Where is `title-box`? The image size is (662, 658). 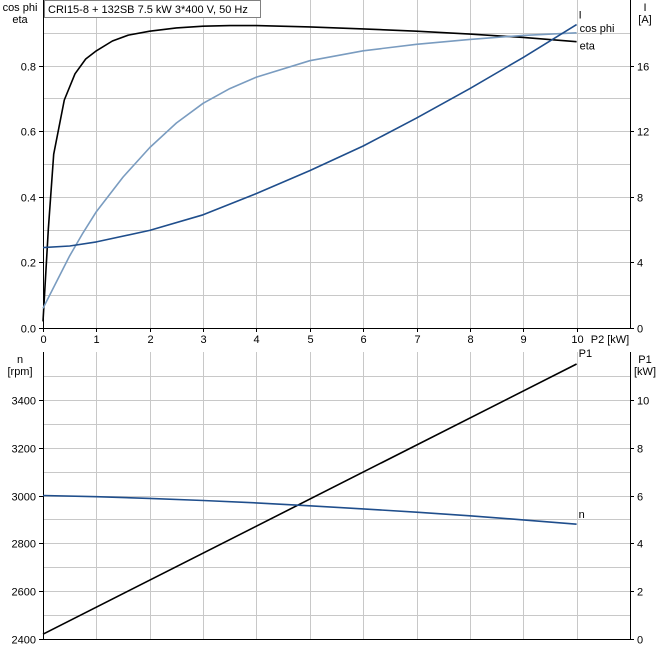 title-box is located at coordinates (152, 9).